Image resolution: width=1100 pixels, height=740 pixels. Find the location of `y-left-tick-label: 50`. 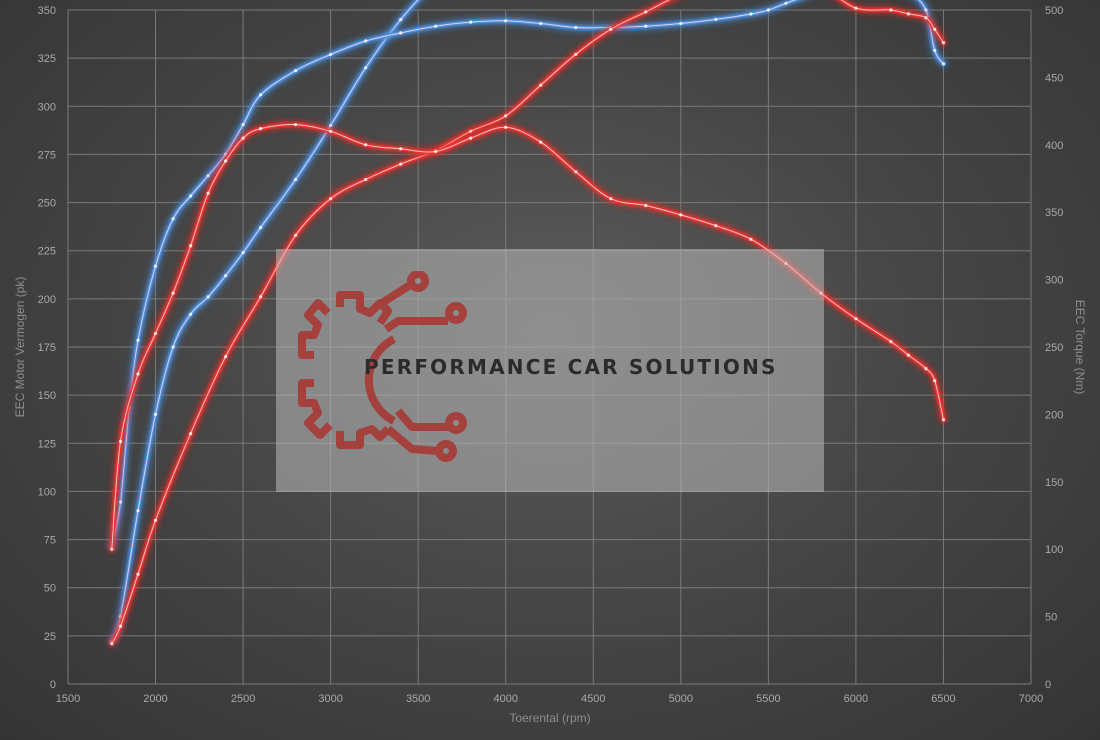

y-left-tick-label: 50 is located at coordinates (50, 589).